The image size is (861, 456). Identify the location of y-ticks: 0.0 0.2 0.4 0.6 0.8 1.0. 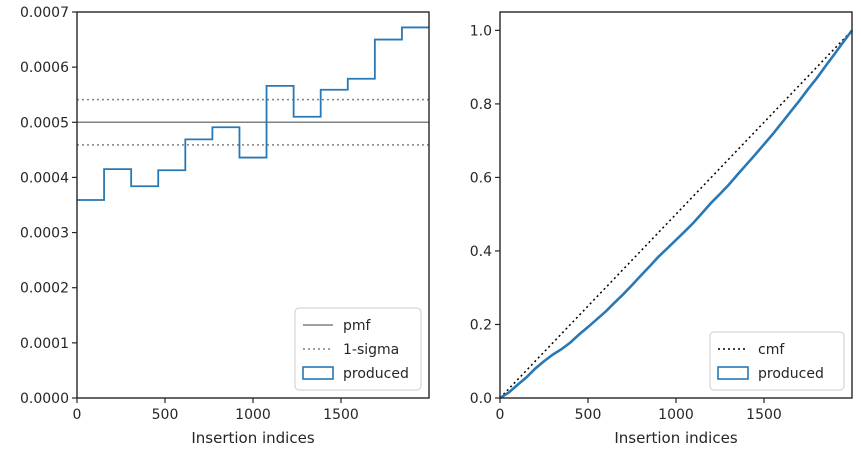
(485, 215).